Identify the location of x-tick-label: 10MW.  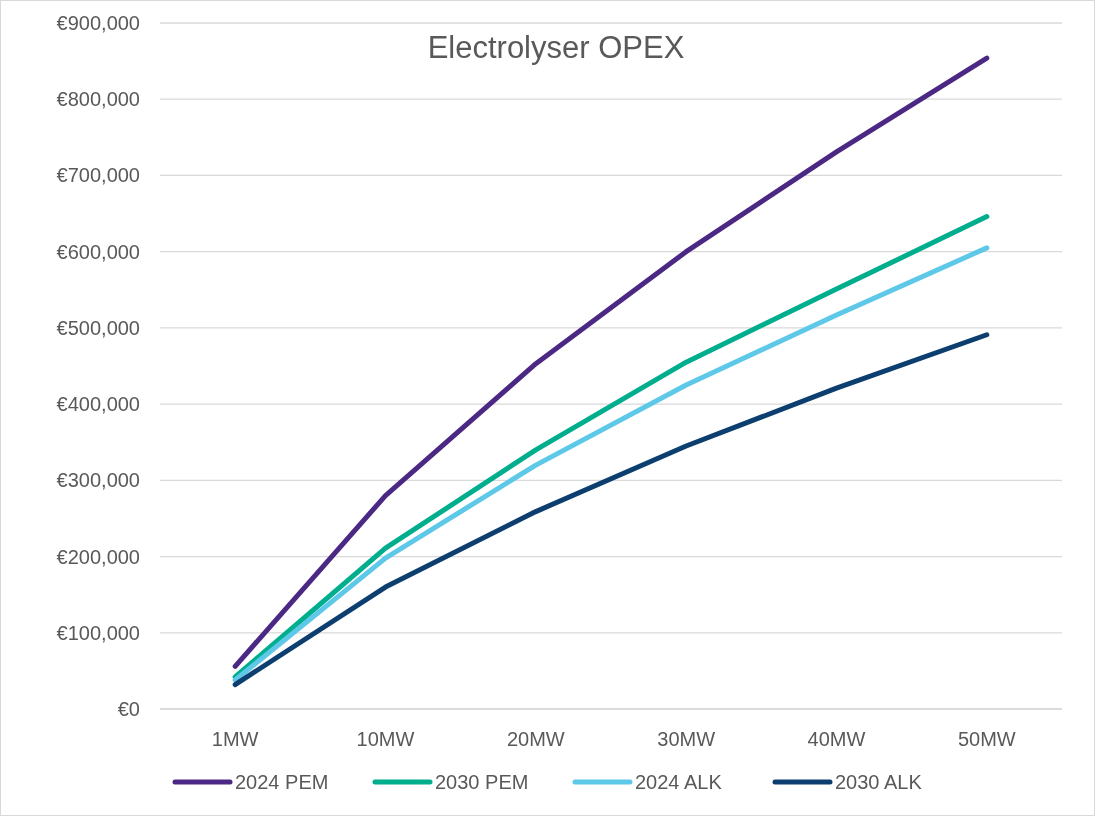
(385, 739).